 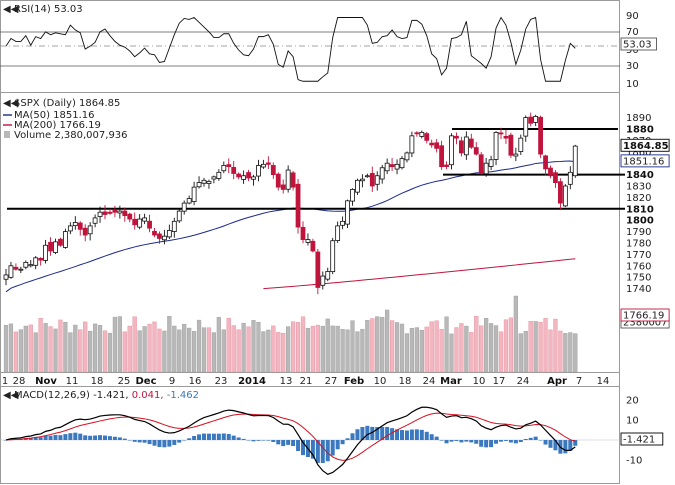 I want to click on rsi-value-badge-box, so click(x=638, y=44).